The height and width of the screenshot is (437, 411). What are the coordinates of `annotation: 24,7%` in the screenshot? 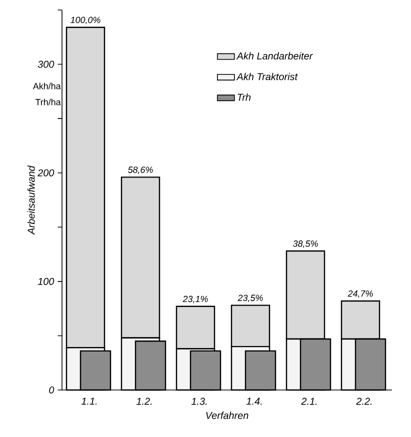 It's located at (360, 294).